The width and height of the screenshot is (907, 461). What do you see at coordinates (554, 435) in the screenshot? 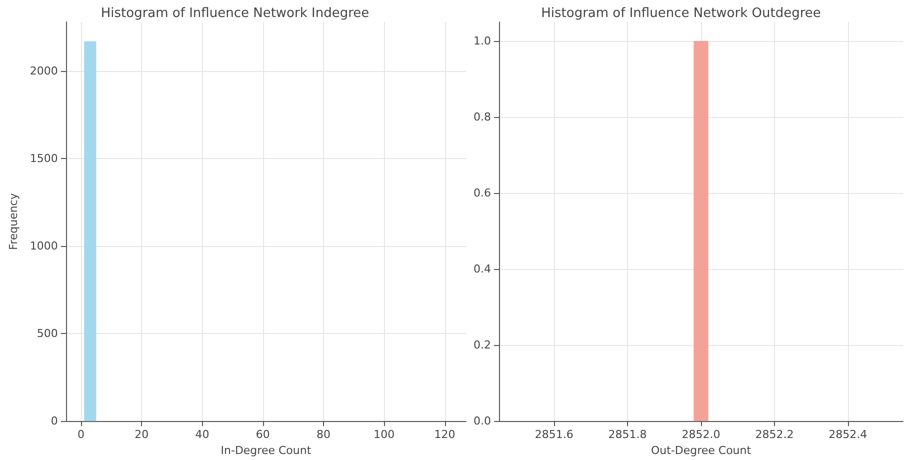
I see `x-tick-label: 2851.6` at bounding box center [554, 435].